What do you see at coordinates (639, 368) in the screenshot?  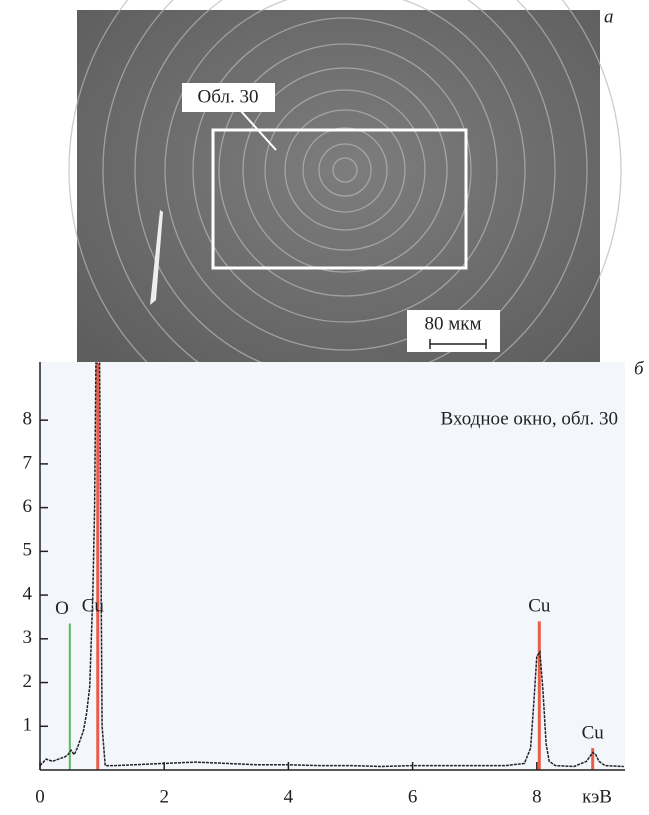 I see `panel-label: б` at bounding box center [639, 368].